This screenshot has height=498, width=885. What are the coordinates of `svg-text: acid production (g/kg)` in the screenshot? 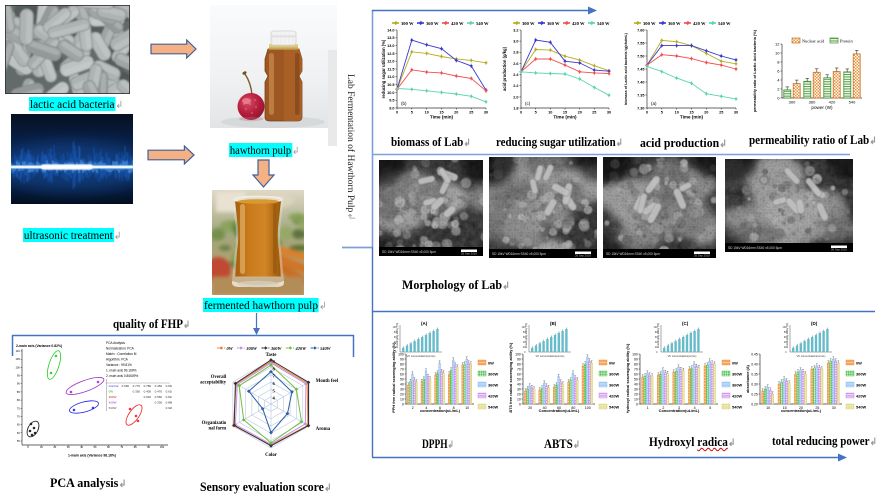 It's located at (504, 68).